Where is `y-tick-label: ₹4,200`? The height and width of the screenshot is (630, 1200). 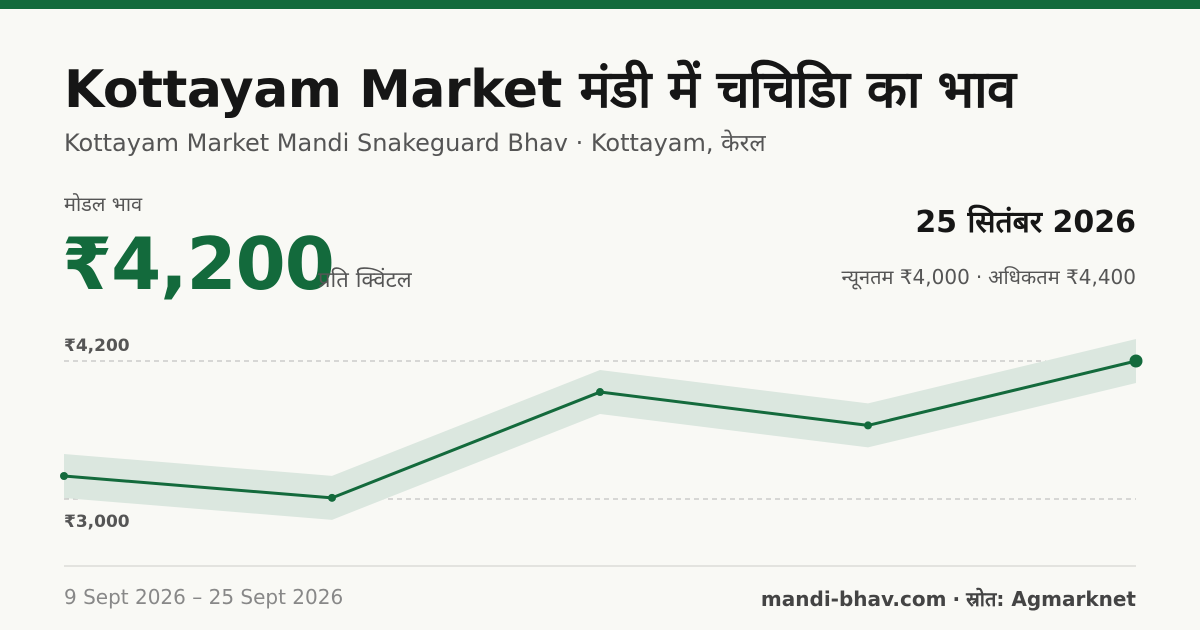
y-tick-label: ₹4,200 is located at coordinates (97, 346).